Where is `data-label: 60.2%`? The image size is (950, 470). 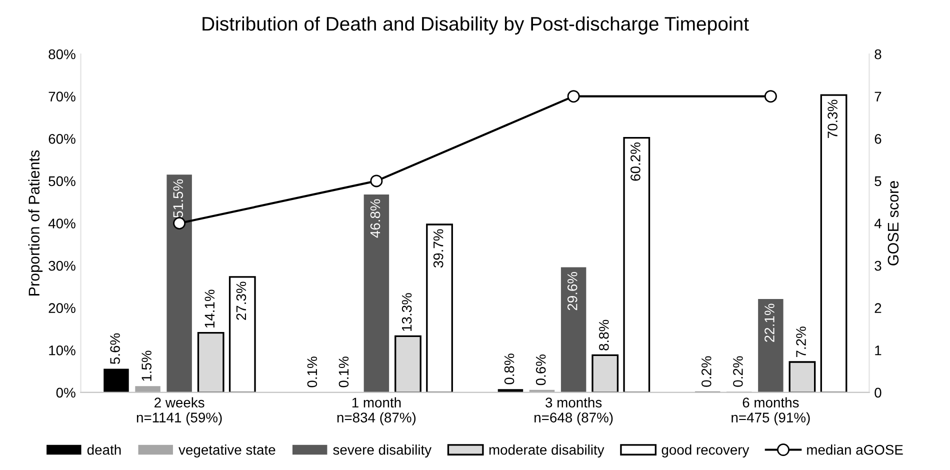 data-label: 60.2% is located at coordinates (635, 161).